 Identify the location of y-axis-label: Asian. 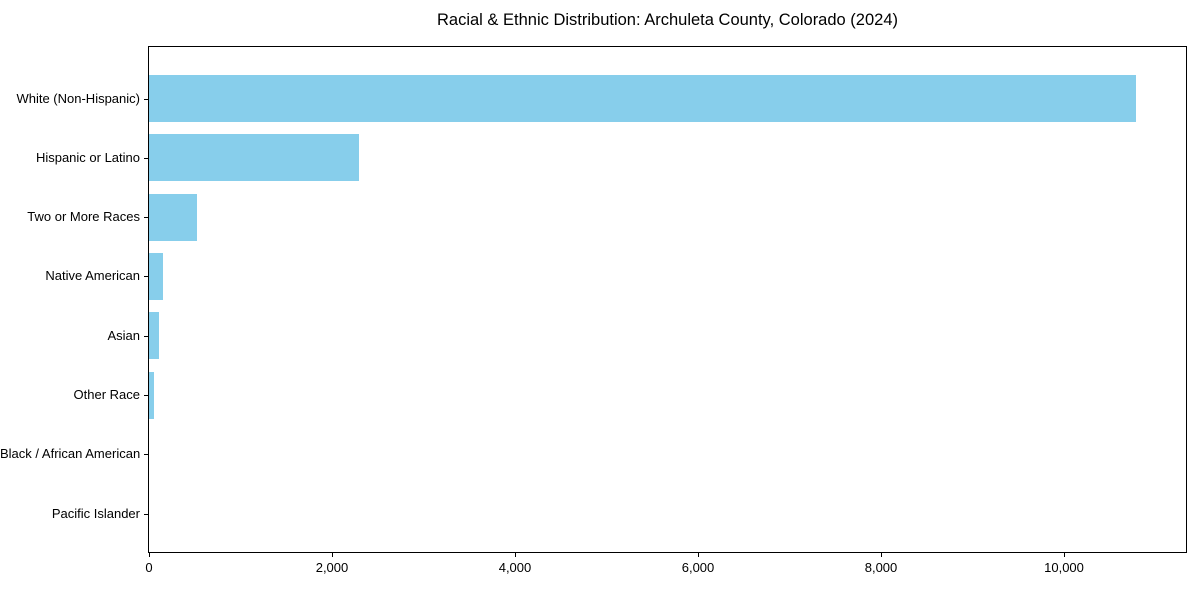
(123, 335).